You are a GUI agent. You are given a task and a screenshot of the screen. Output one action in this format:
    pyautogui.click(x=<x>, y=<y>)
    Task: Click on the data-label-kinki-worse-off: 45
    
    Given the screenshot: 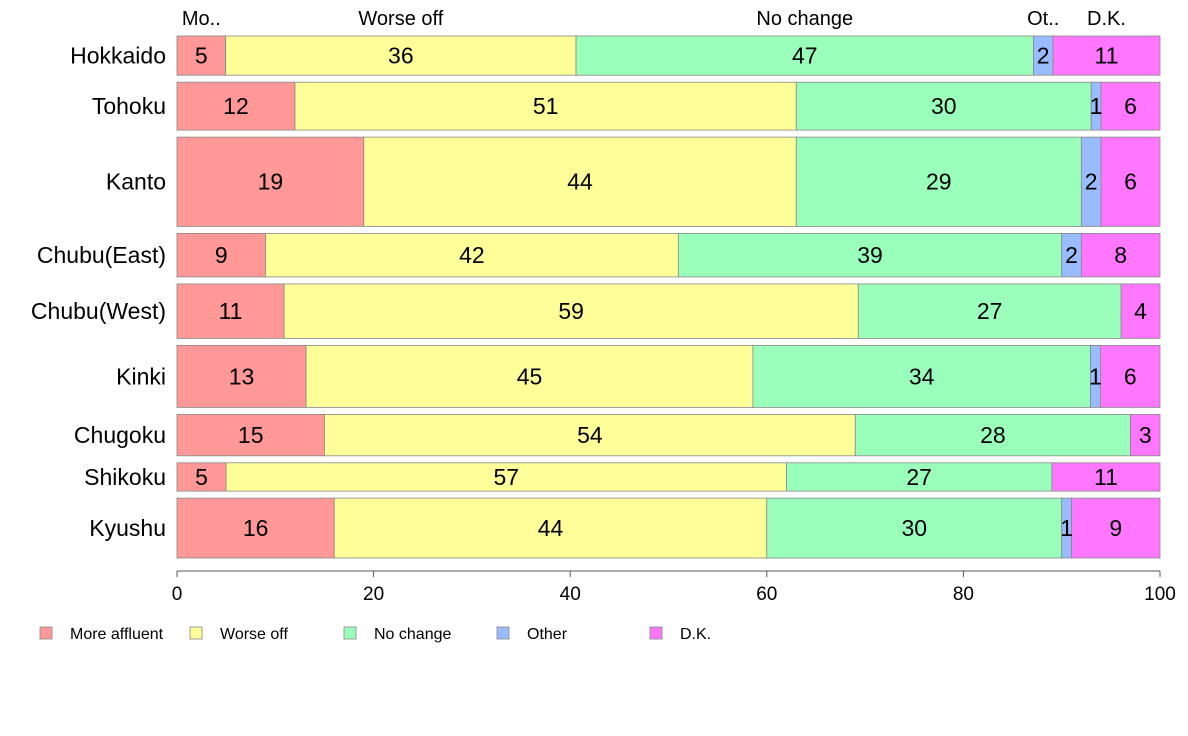 What is the action you would take?
    pyautogui.click(x=530, y=376)
    